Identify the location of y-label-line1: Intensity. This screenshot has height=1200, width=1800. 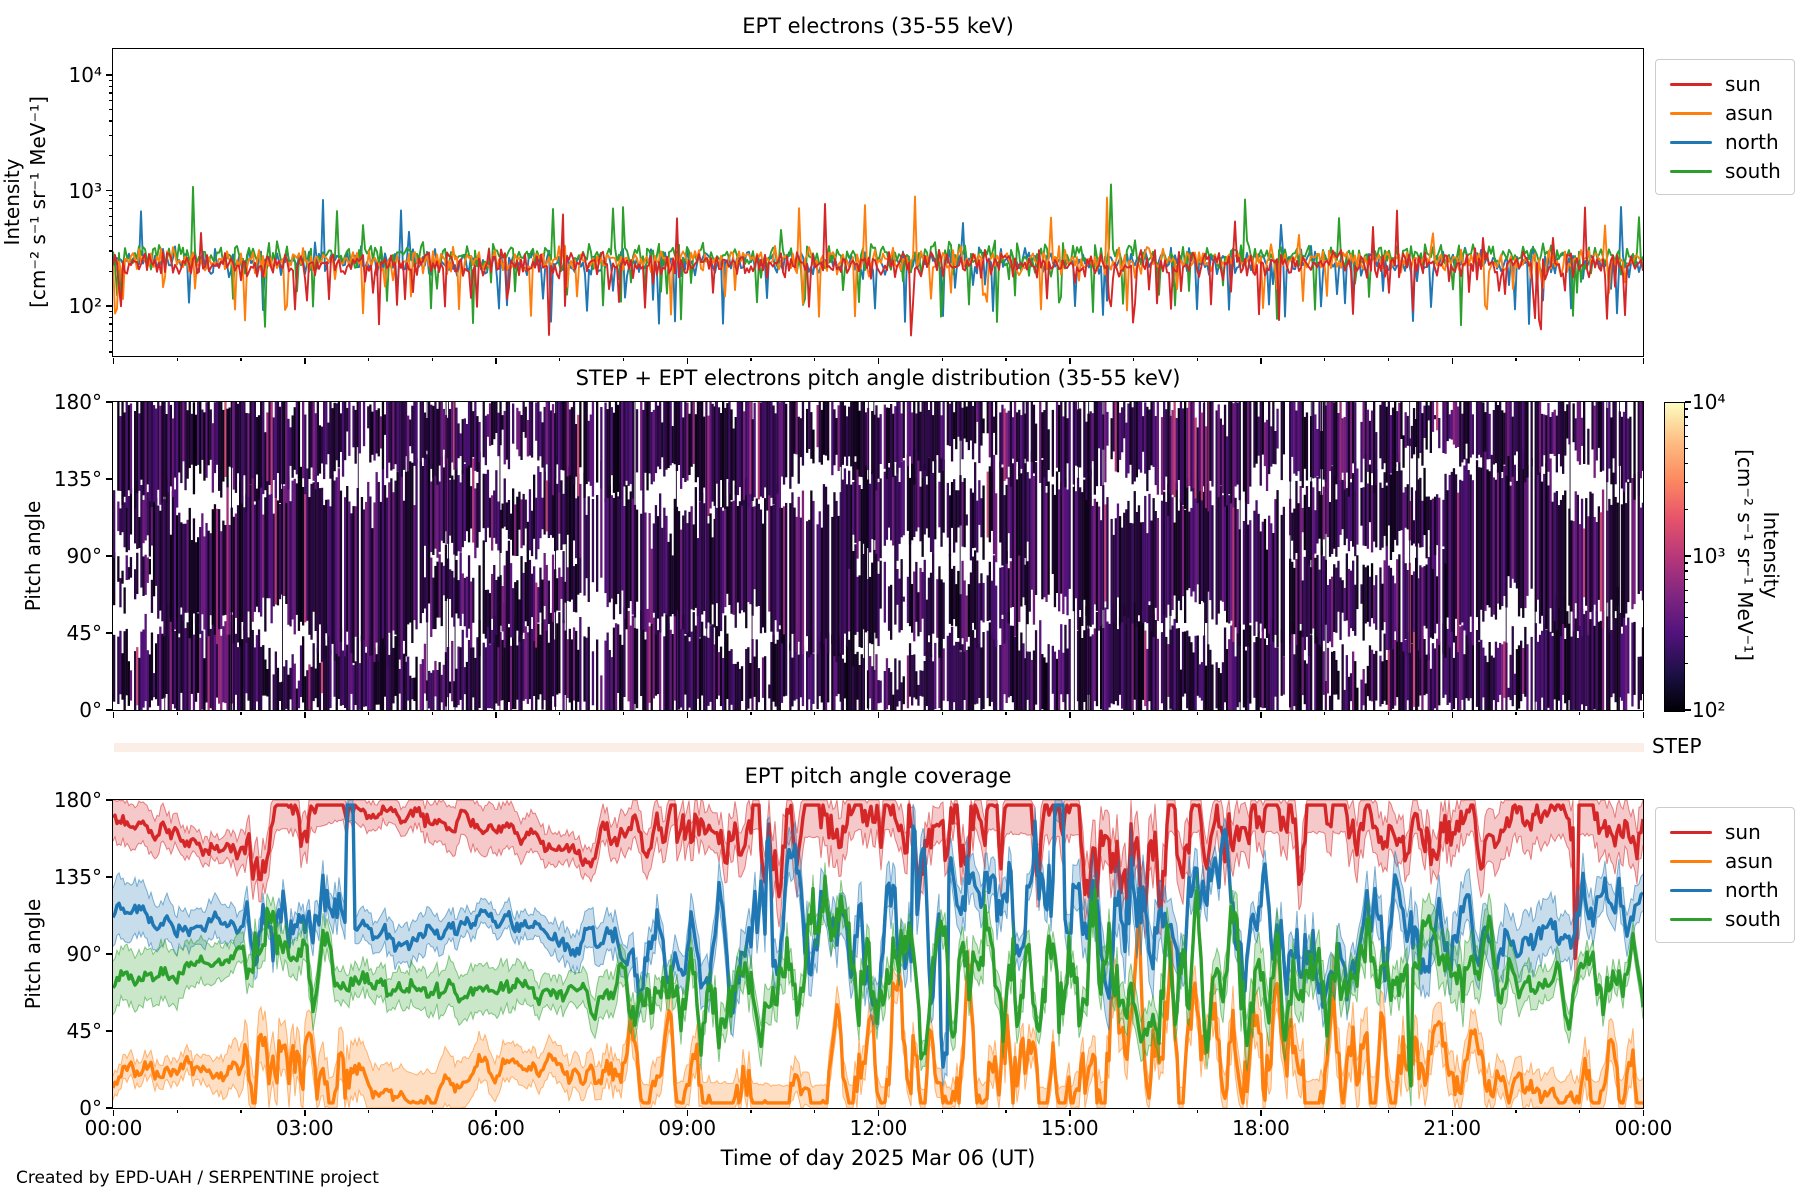
(12, 202).